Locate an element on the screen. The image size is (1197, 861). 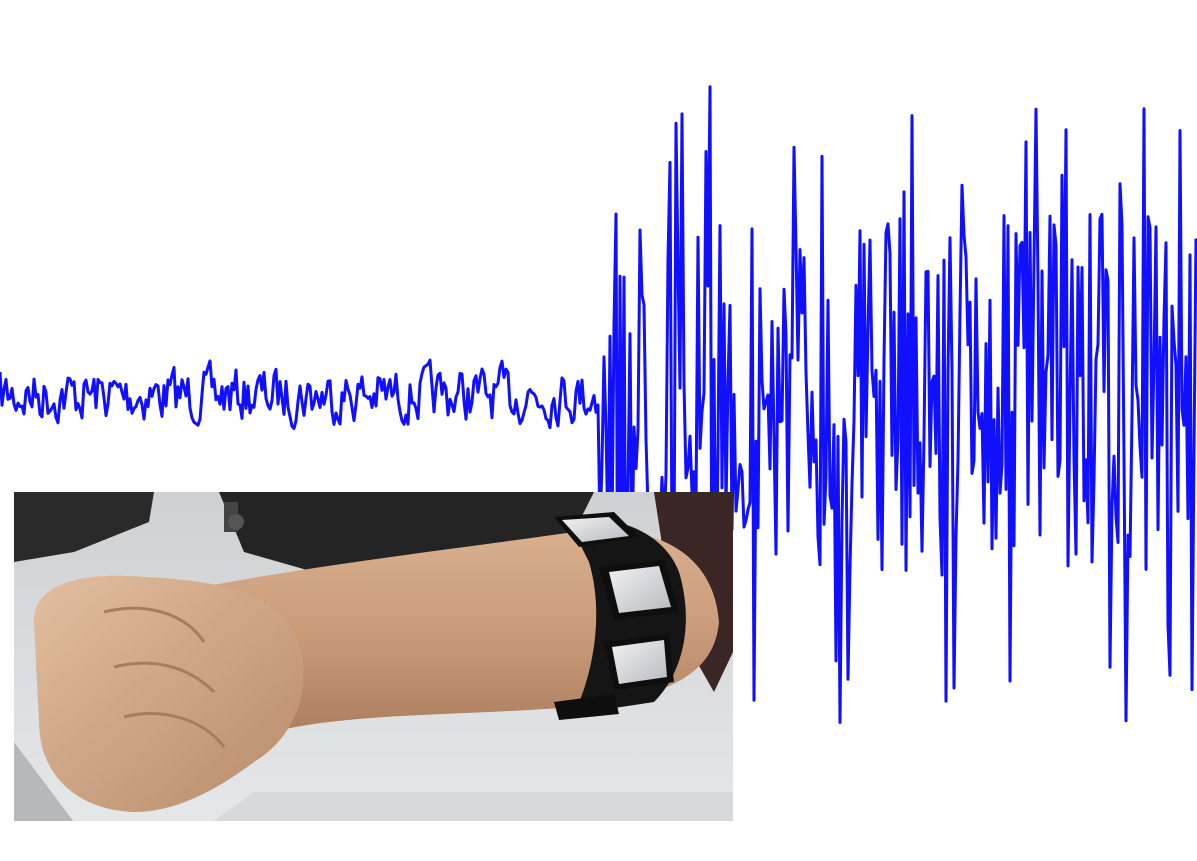
table-edge is located at coordinates (44, 781).